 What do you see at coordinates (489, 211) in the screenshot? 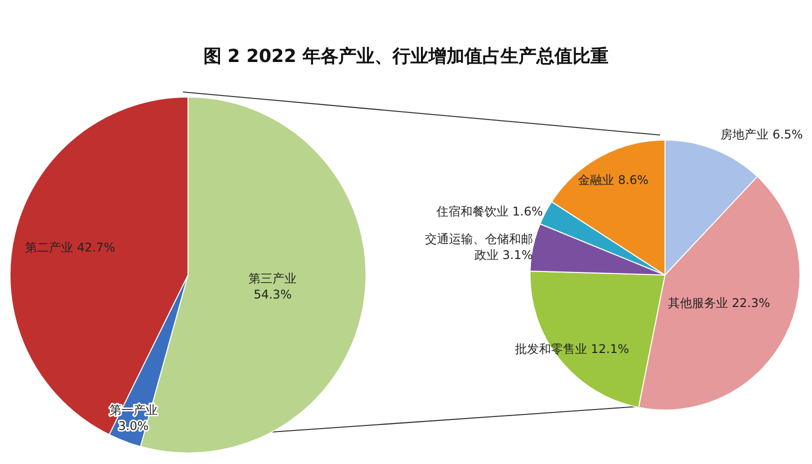
I see `slice-label: 住宿和餐饮业 1.6%` at bounding box center [489, 211].